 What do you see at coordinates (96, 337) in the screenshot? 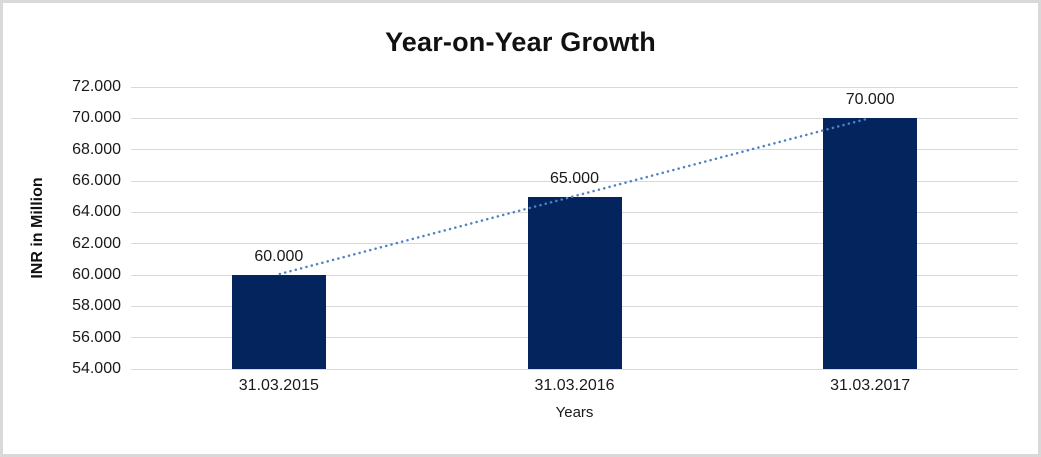
I see `y-axis-tick-label: 56.000` at bounding box center [96, 337].